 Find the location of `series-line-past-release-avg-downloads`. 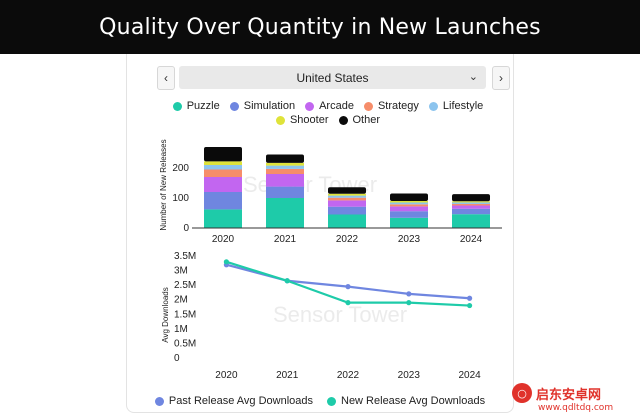

series-line-past-release-avg-downloads is located at coordinates (348, 281).